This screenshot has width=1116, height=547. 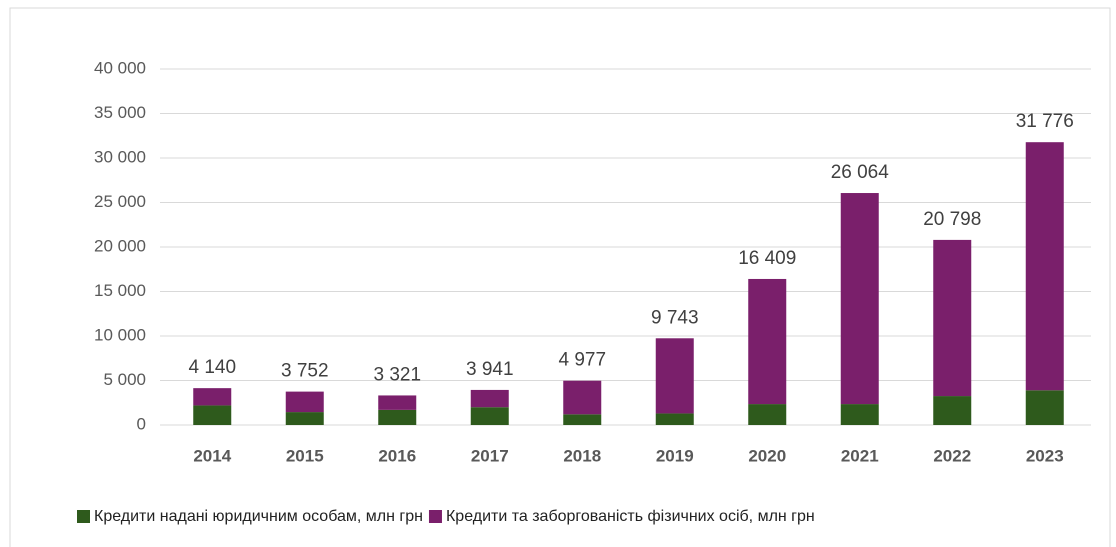 What do you see at coordinates (120, 201) in the screenshot?
I see `y-tick-label: 25 000` at bounding box center [120, 201].